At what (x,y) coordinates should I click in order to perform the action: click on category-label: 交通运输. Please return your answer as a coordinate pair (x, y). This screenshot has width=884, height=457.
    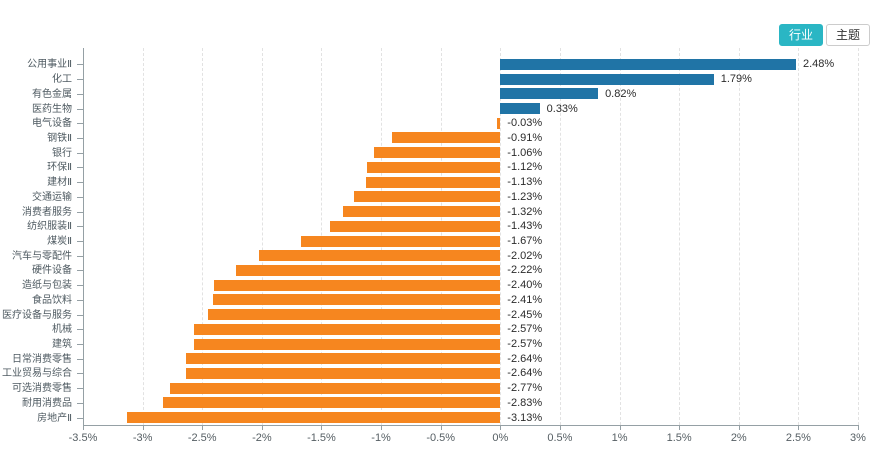
    Looking at the image, I should click on (52, 197).